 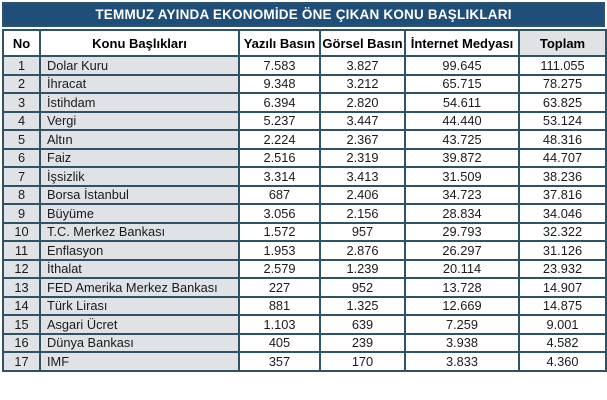 I want to click on cell-row-number: 12, so click(x=21, y=268).